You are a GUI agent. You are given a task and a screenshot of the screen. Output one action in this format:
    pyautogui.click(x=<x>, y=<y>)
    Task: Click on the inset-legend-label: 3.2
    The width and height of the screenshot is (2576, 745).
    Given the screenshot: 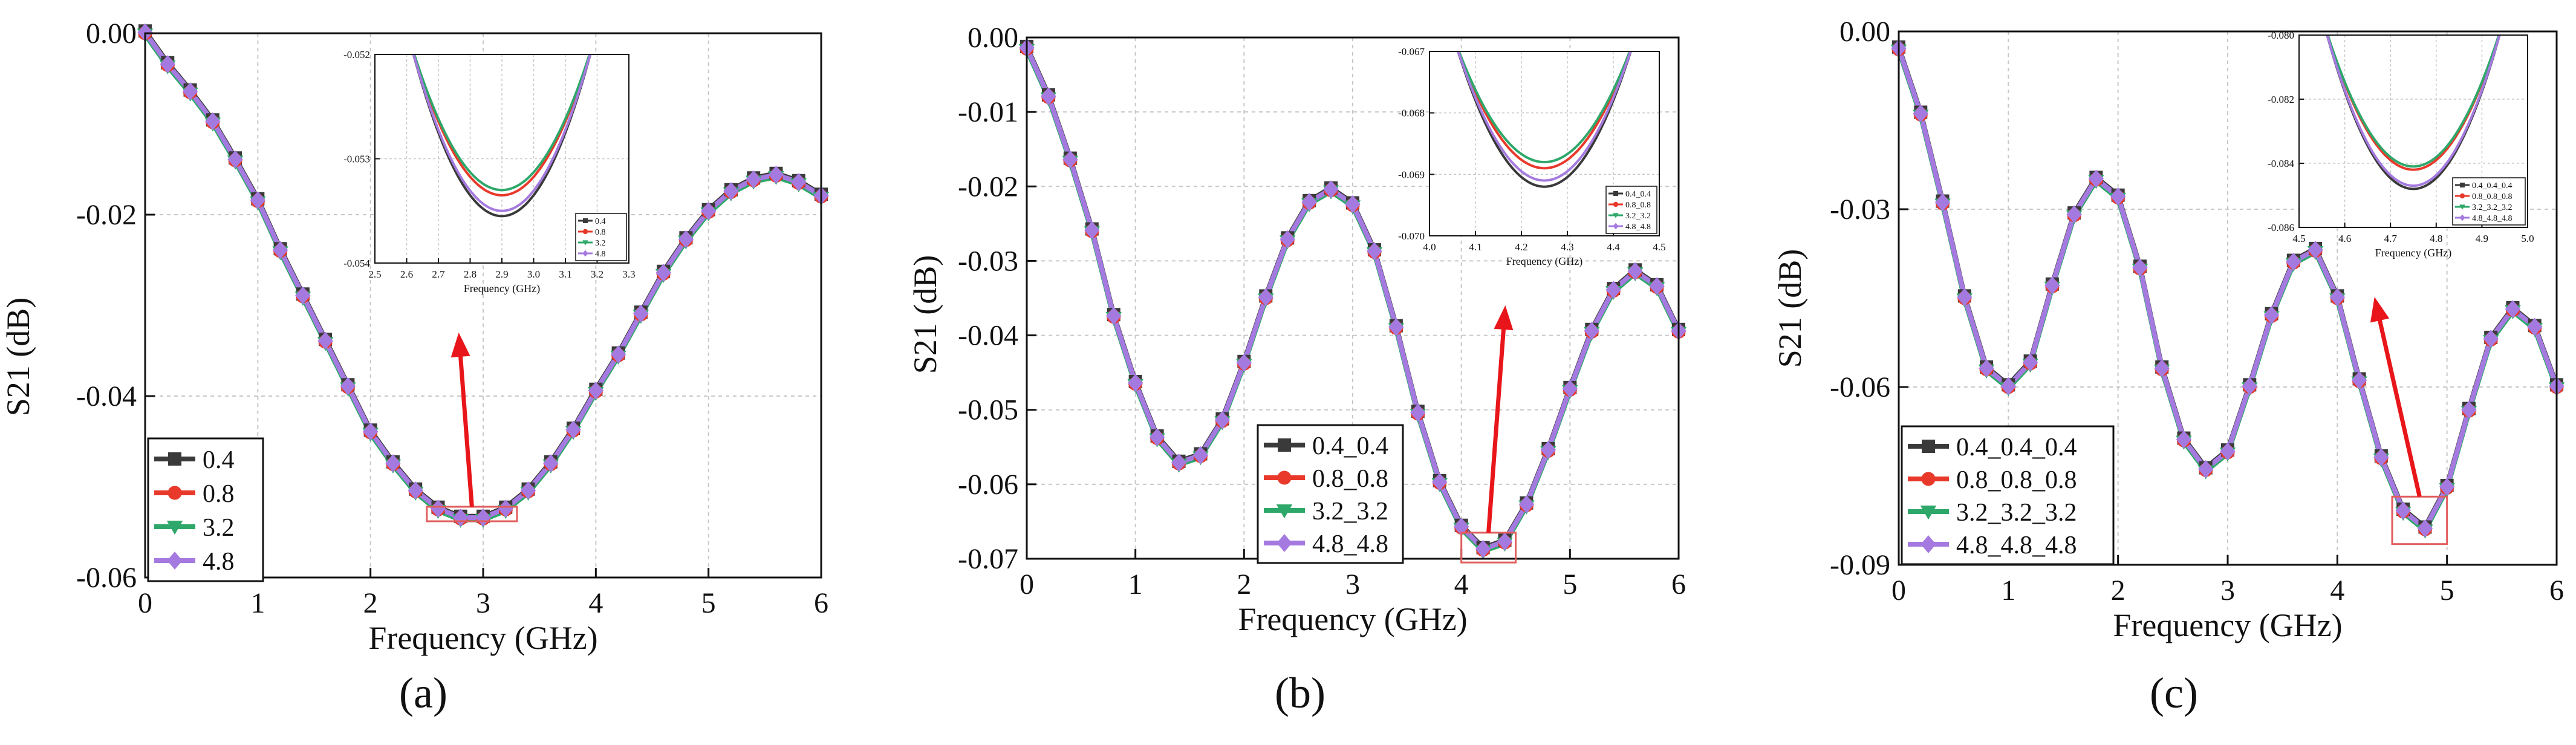 What is the action you would take?
    pyautogui.click(x=600, y=244)
    